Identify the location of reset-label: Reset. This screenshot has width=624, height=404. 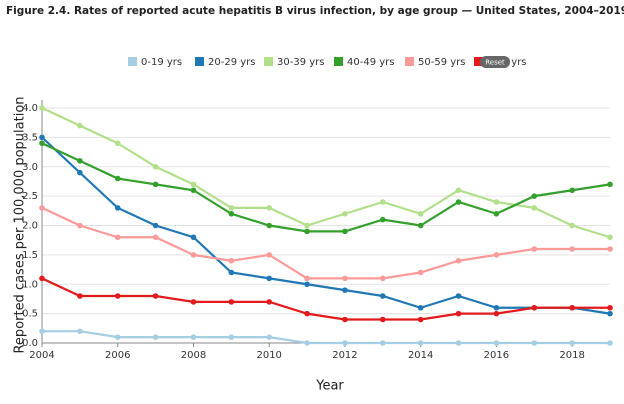
(495, 63).